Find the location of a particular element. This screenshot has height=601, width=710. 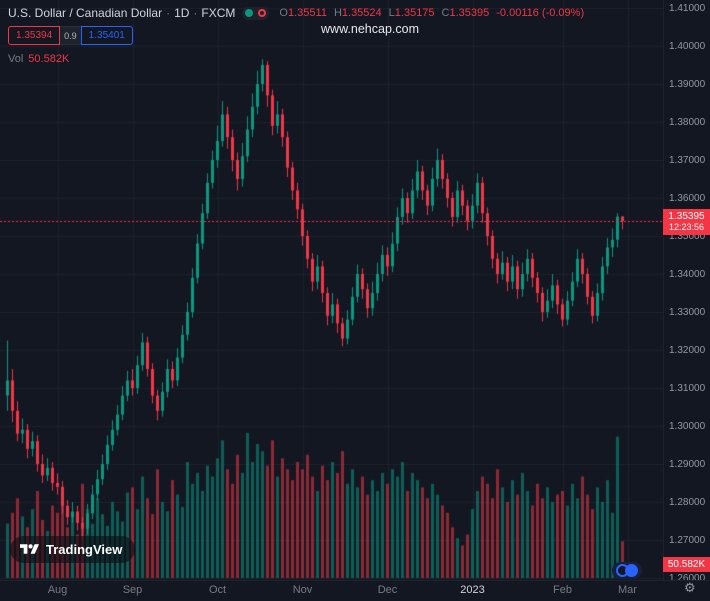

time-tick-label: Oct is located at coordinates (217, 590).